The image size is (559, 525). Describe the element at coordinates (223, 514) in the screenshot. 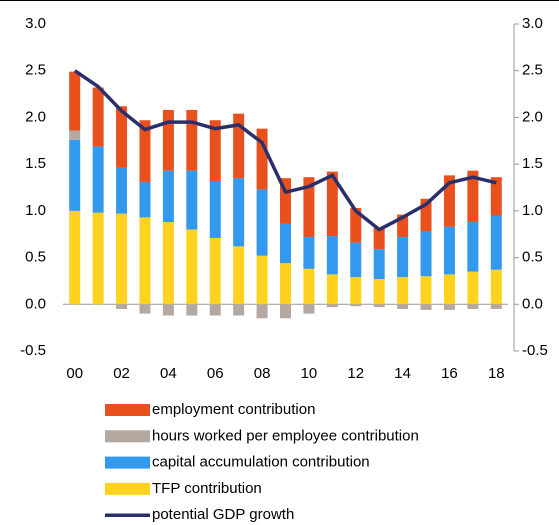

I see `legend-label: potential GDP growth` at that location.